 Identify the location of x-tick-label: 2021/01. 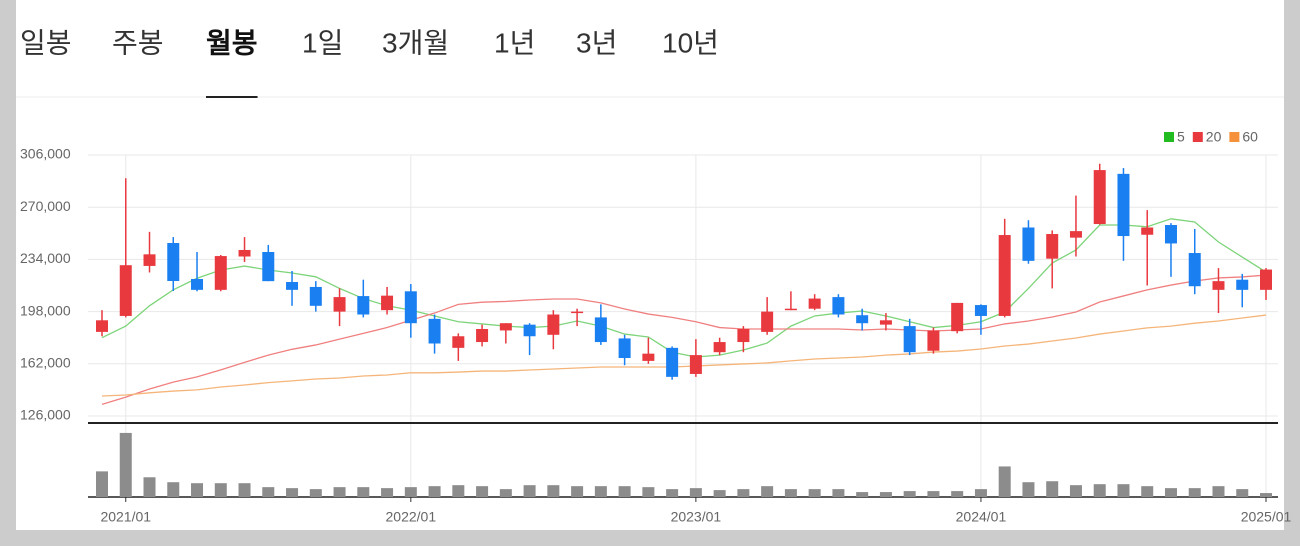
(125, 517).